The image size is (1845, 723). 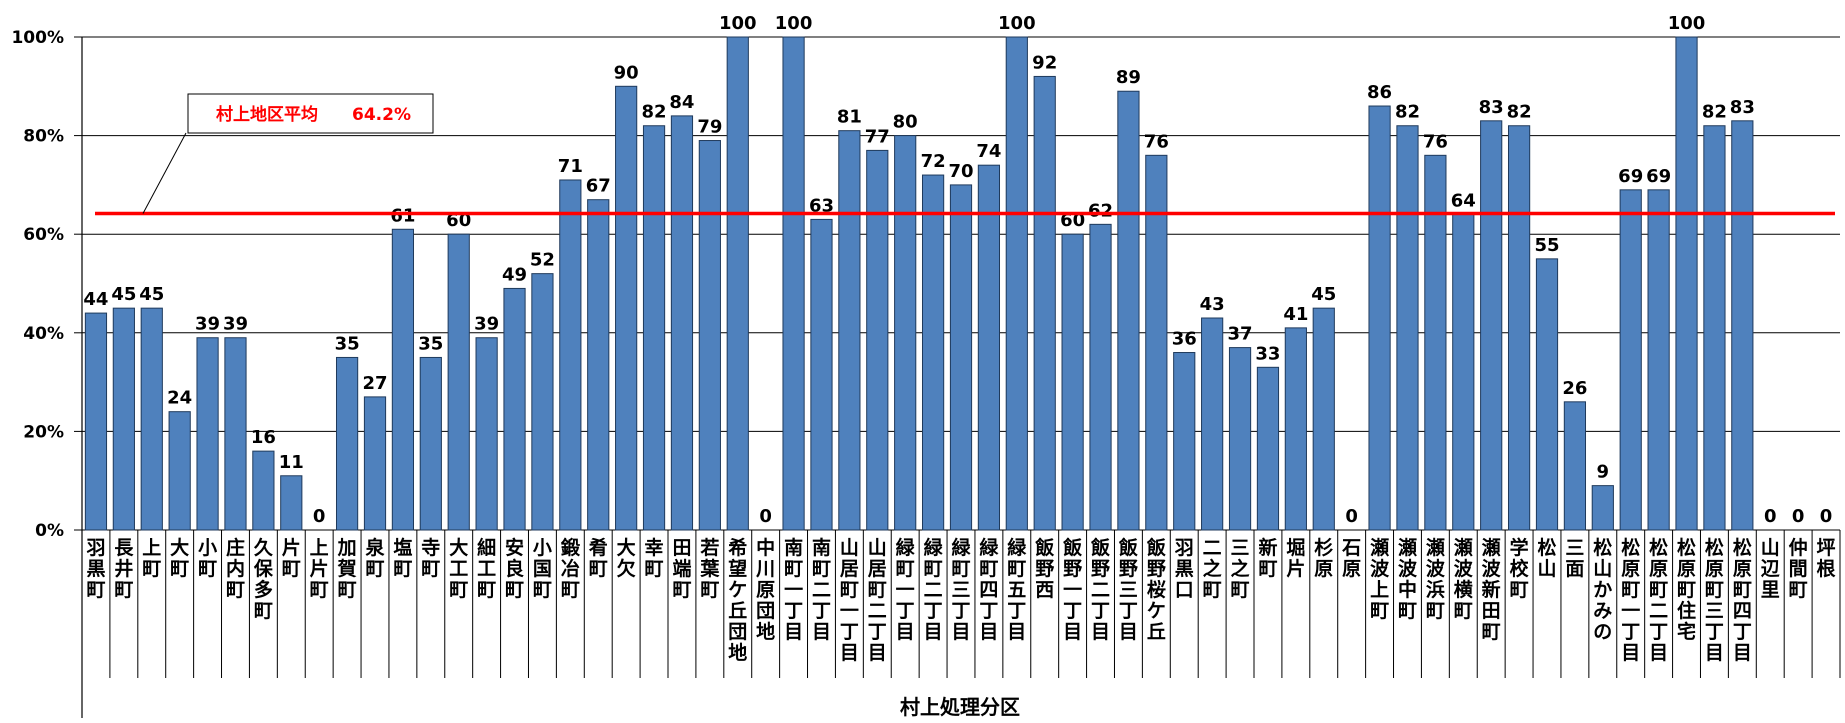 I want to click on category-label: 飯野二丁目, so click(x=1100, y=589).